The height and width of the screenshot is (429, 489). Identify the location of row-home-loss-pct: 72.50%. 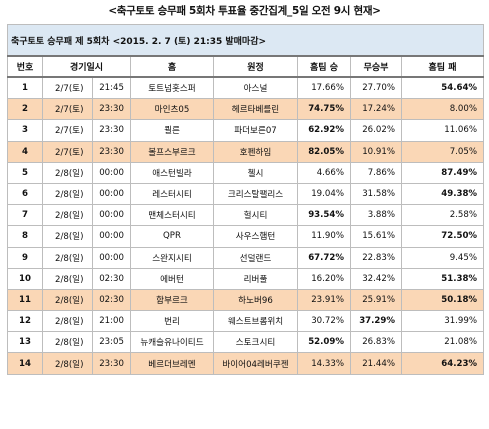
(442, 236).